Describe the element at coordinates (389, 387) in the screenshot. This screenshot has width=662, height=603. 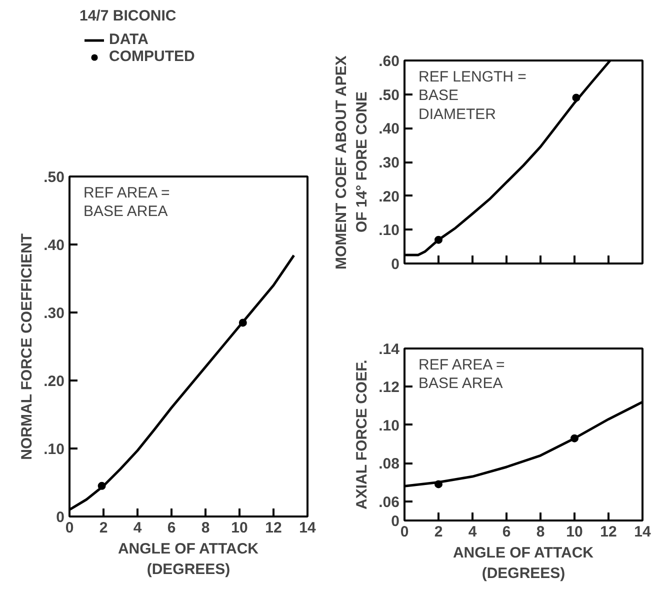
I see `y-tick-label: .12` at that location.